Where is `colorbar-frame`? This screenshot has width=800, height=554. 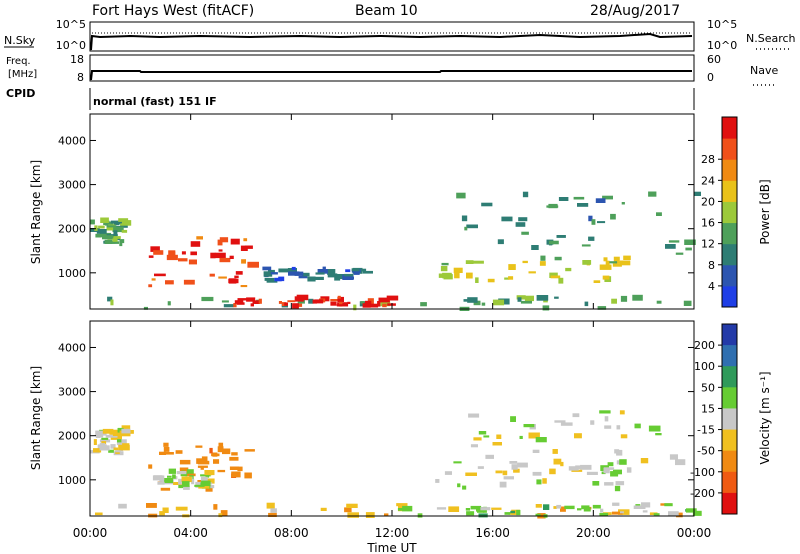 colorbar-frame is located at coordinates (729, 419).